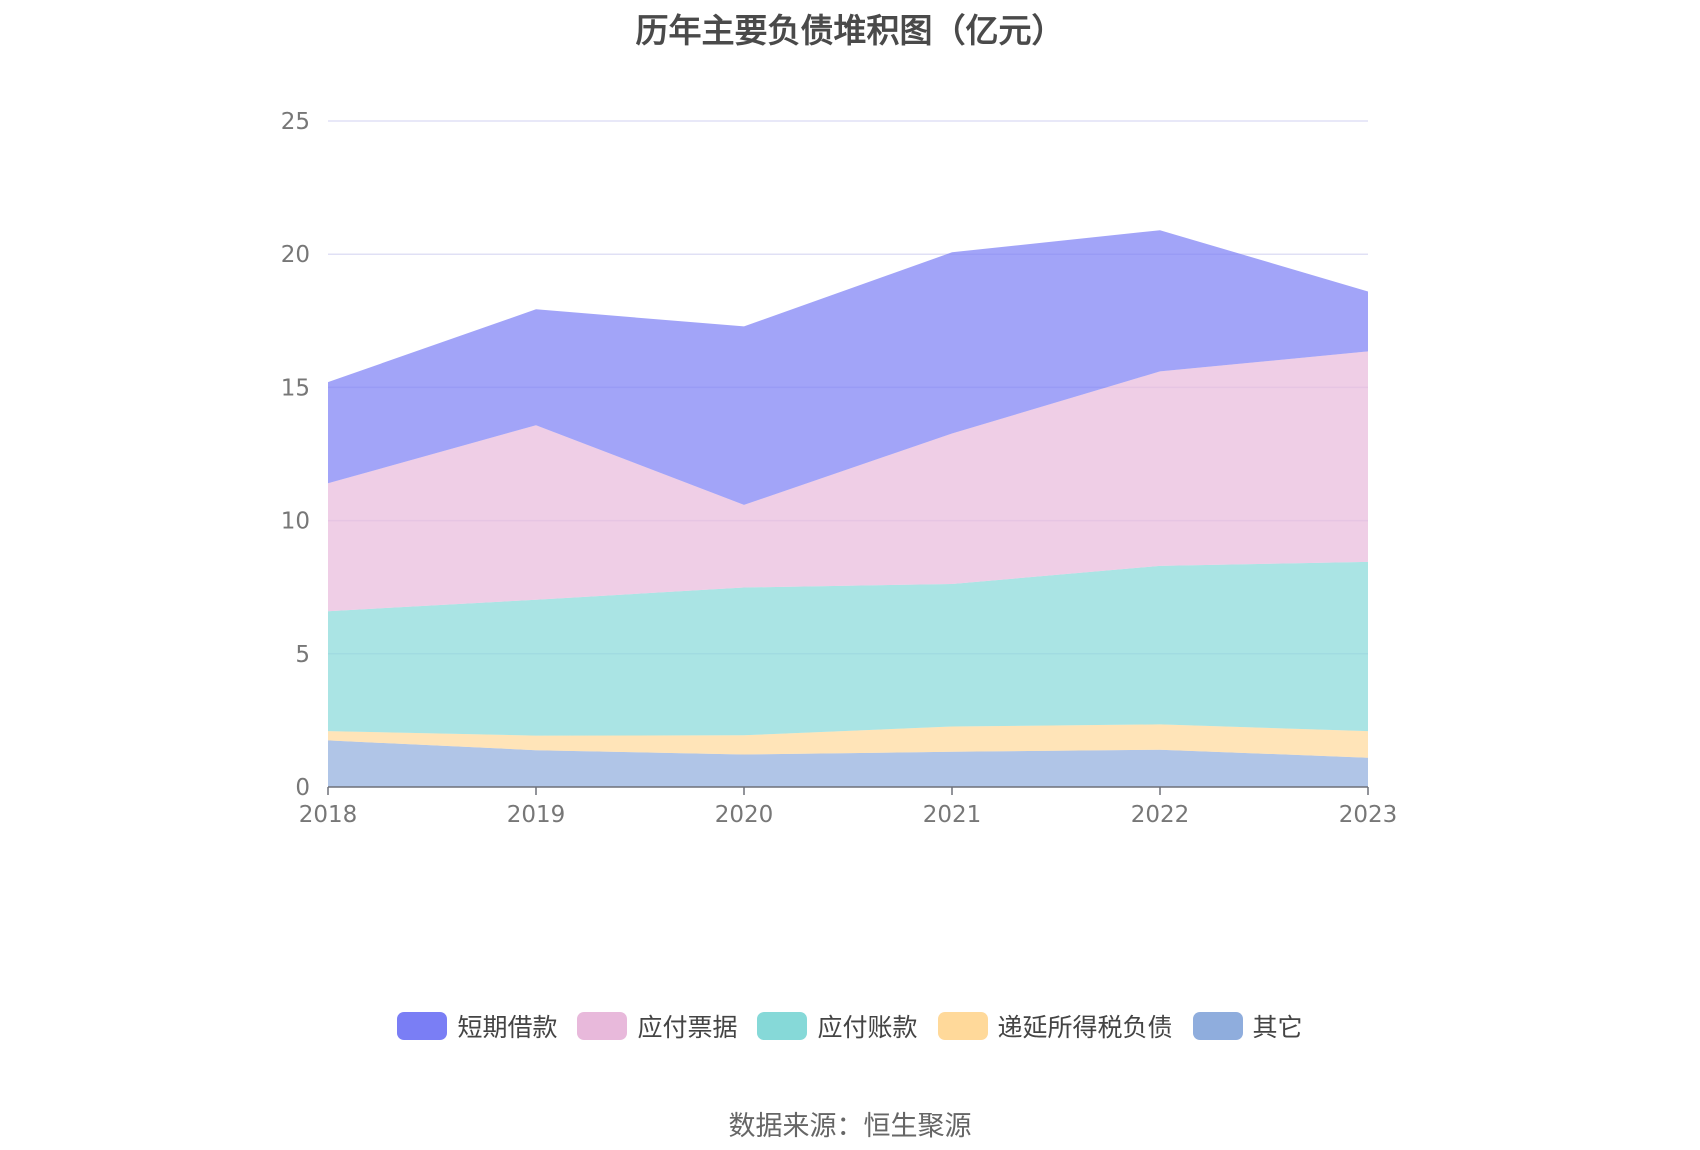 Image resolution: width=1700 pixels, height=1150 pixels. I want to click on x-tick-label: 2023, so click(1368, 815).